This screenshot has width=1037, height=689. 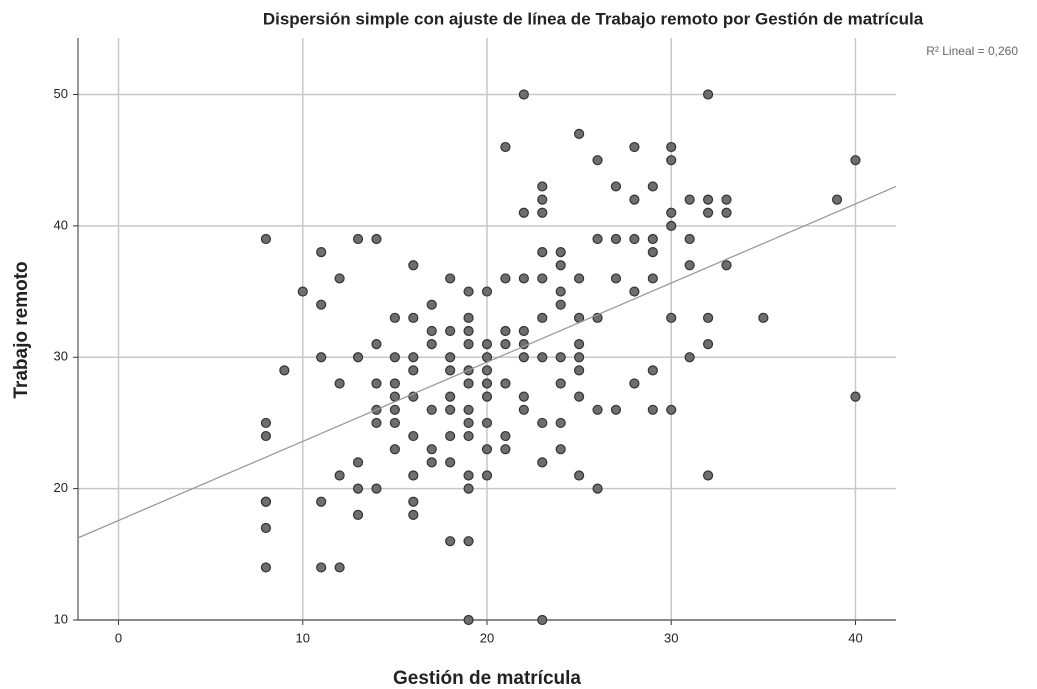 I want to click on x-tick-label: 0, so click(x=118, y=637).